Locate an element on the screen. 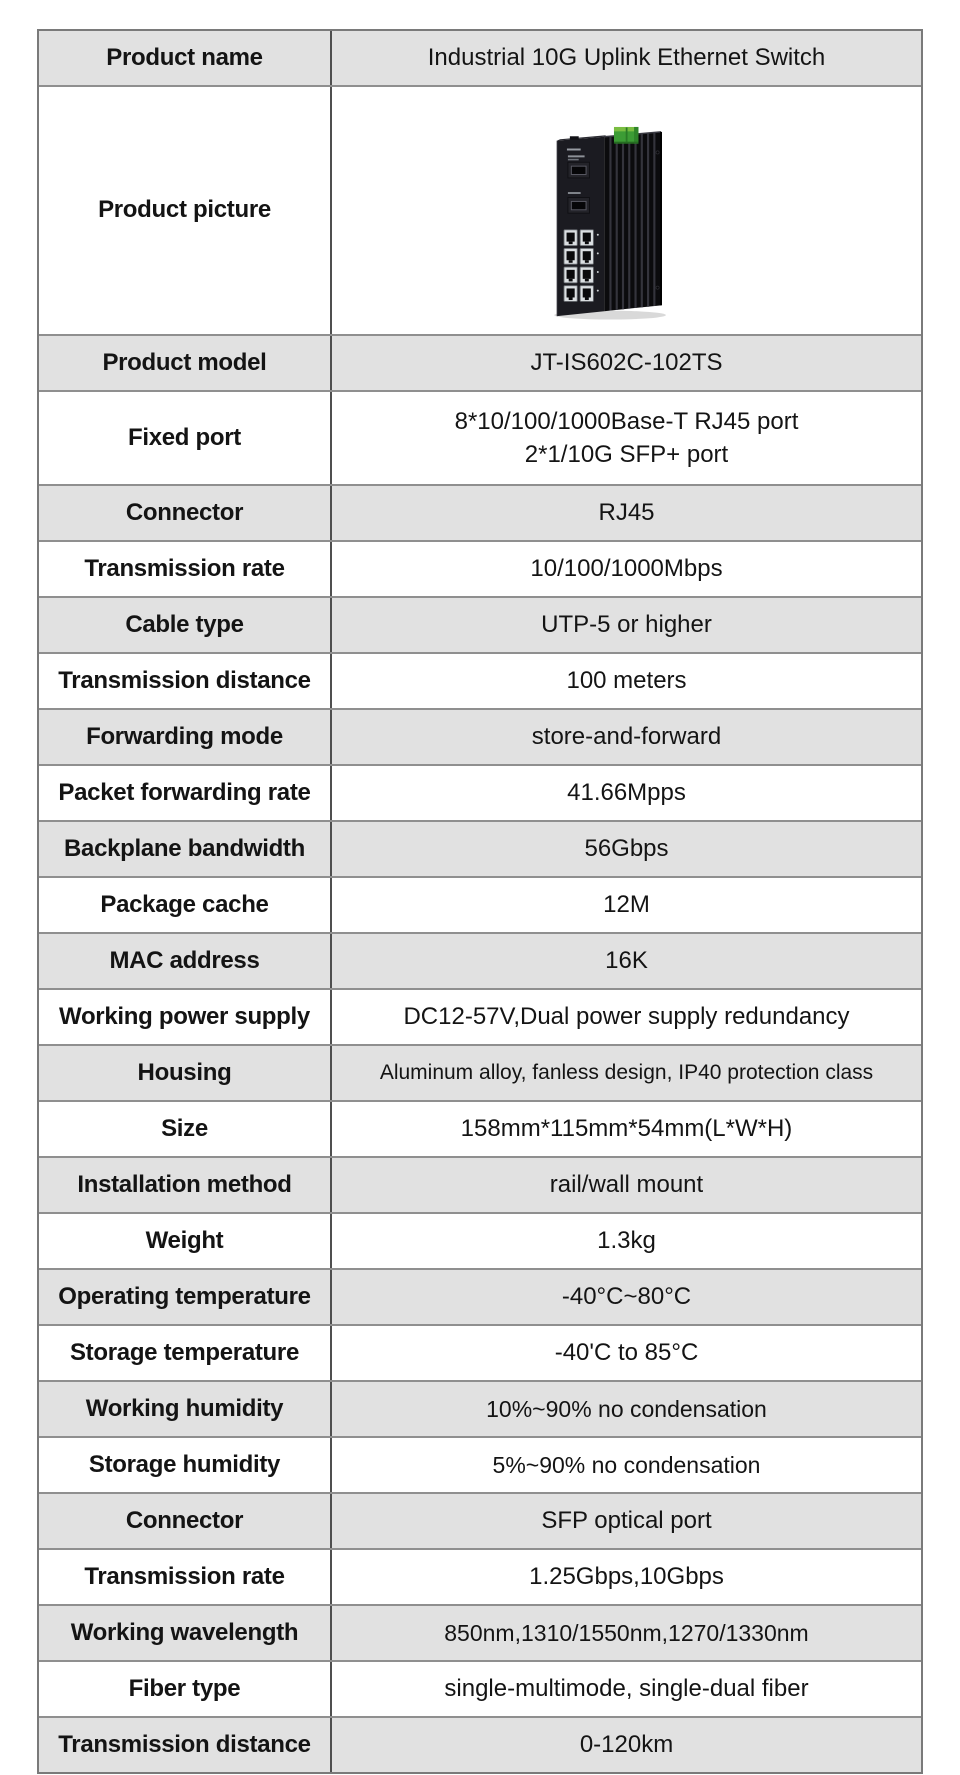  spec-label: Product name is located at coordinates (185, 58).